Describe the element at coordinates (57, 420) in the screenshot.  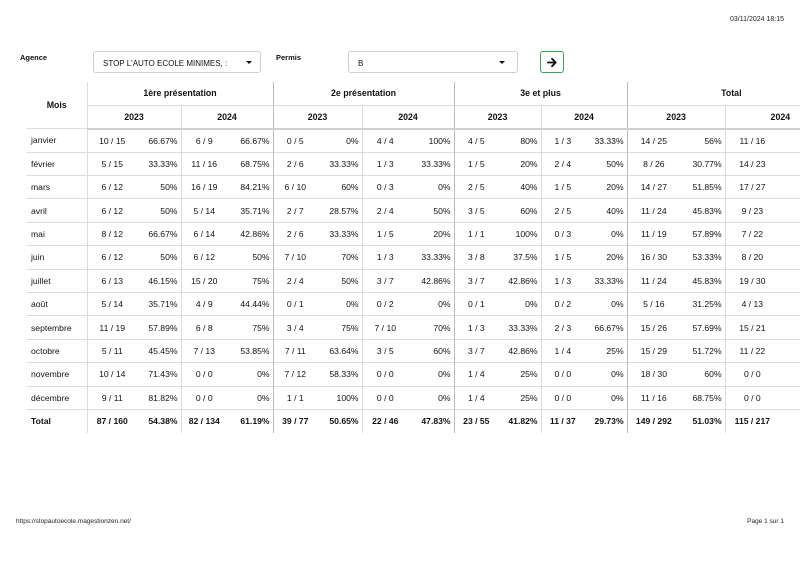
I see `total-label: Total` at that location.